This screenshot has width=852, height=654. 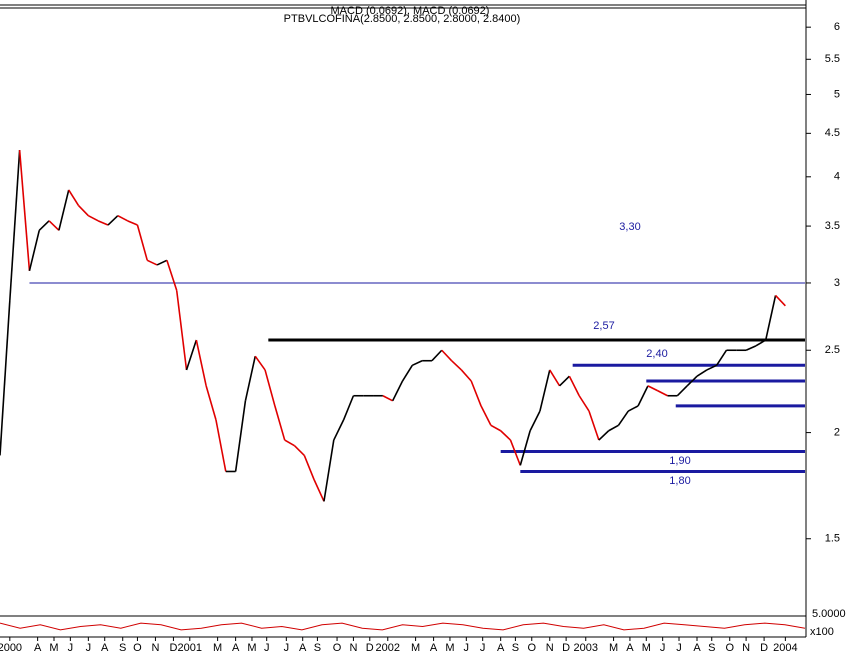 What do you see at coordinates (403, 626) in the screenshot?
I see `indicator-line` at bounding box center [403, 626].